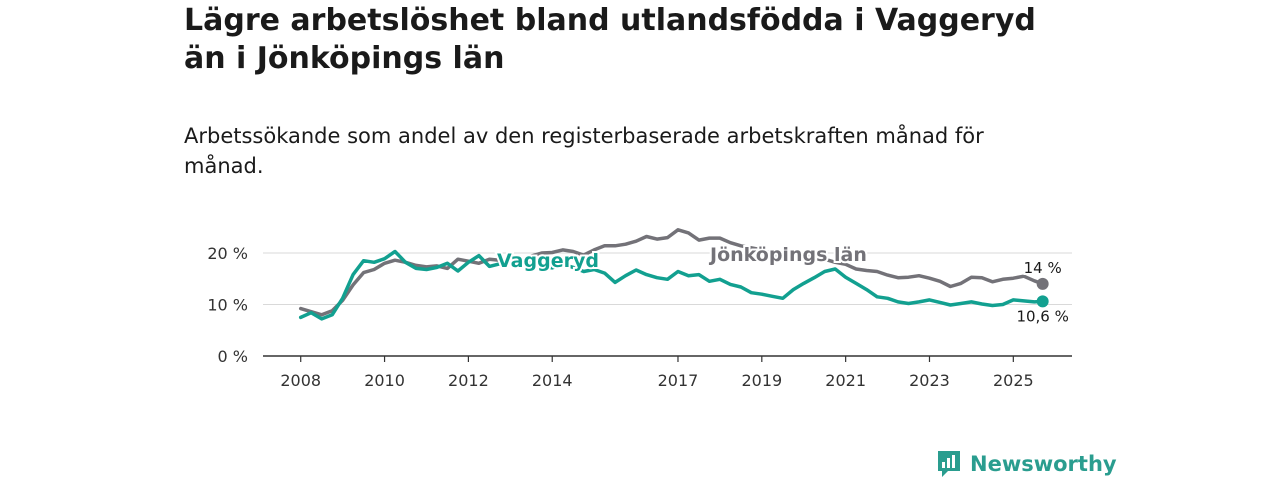 The height and width of the screenshot is (480, 1280). Describe the element at coordinates (678, 380) in the screenshot. I see `x-tick-label: 2017` at that location.